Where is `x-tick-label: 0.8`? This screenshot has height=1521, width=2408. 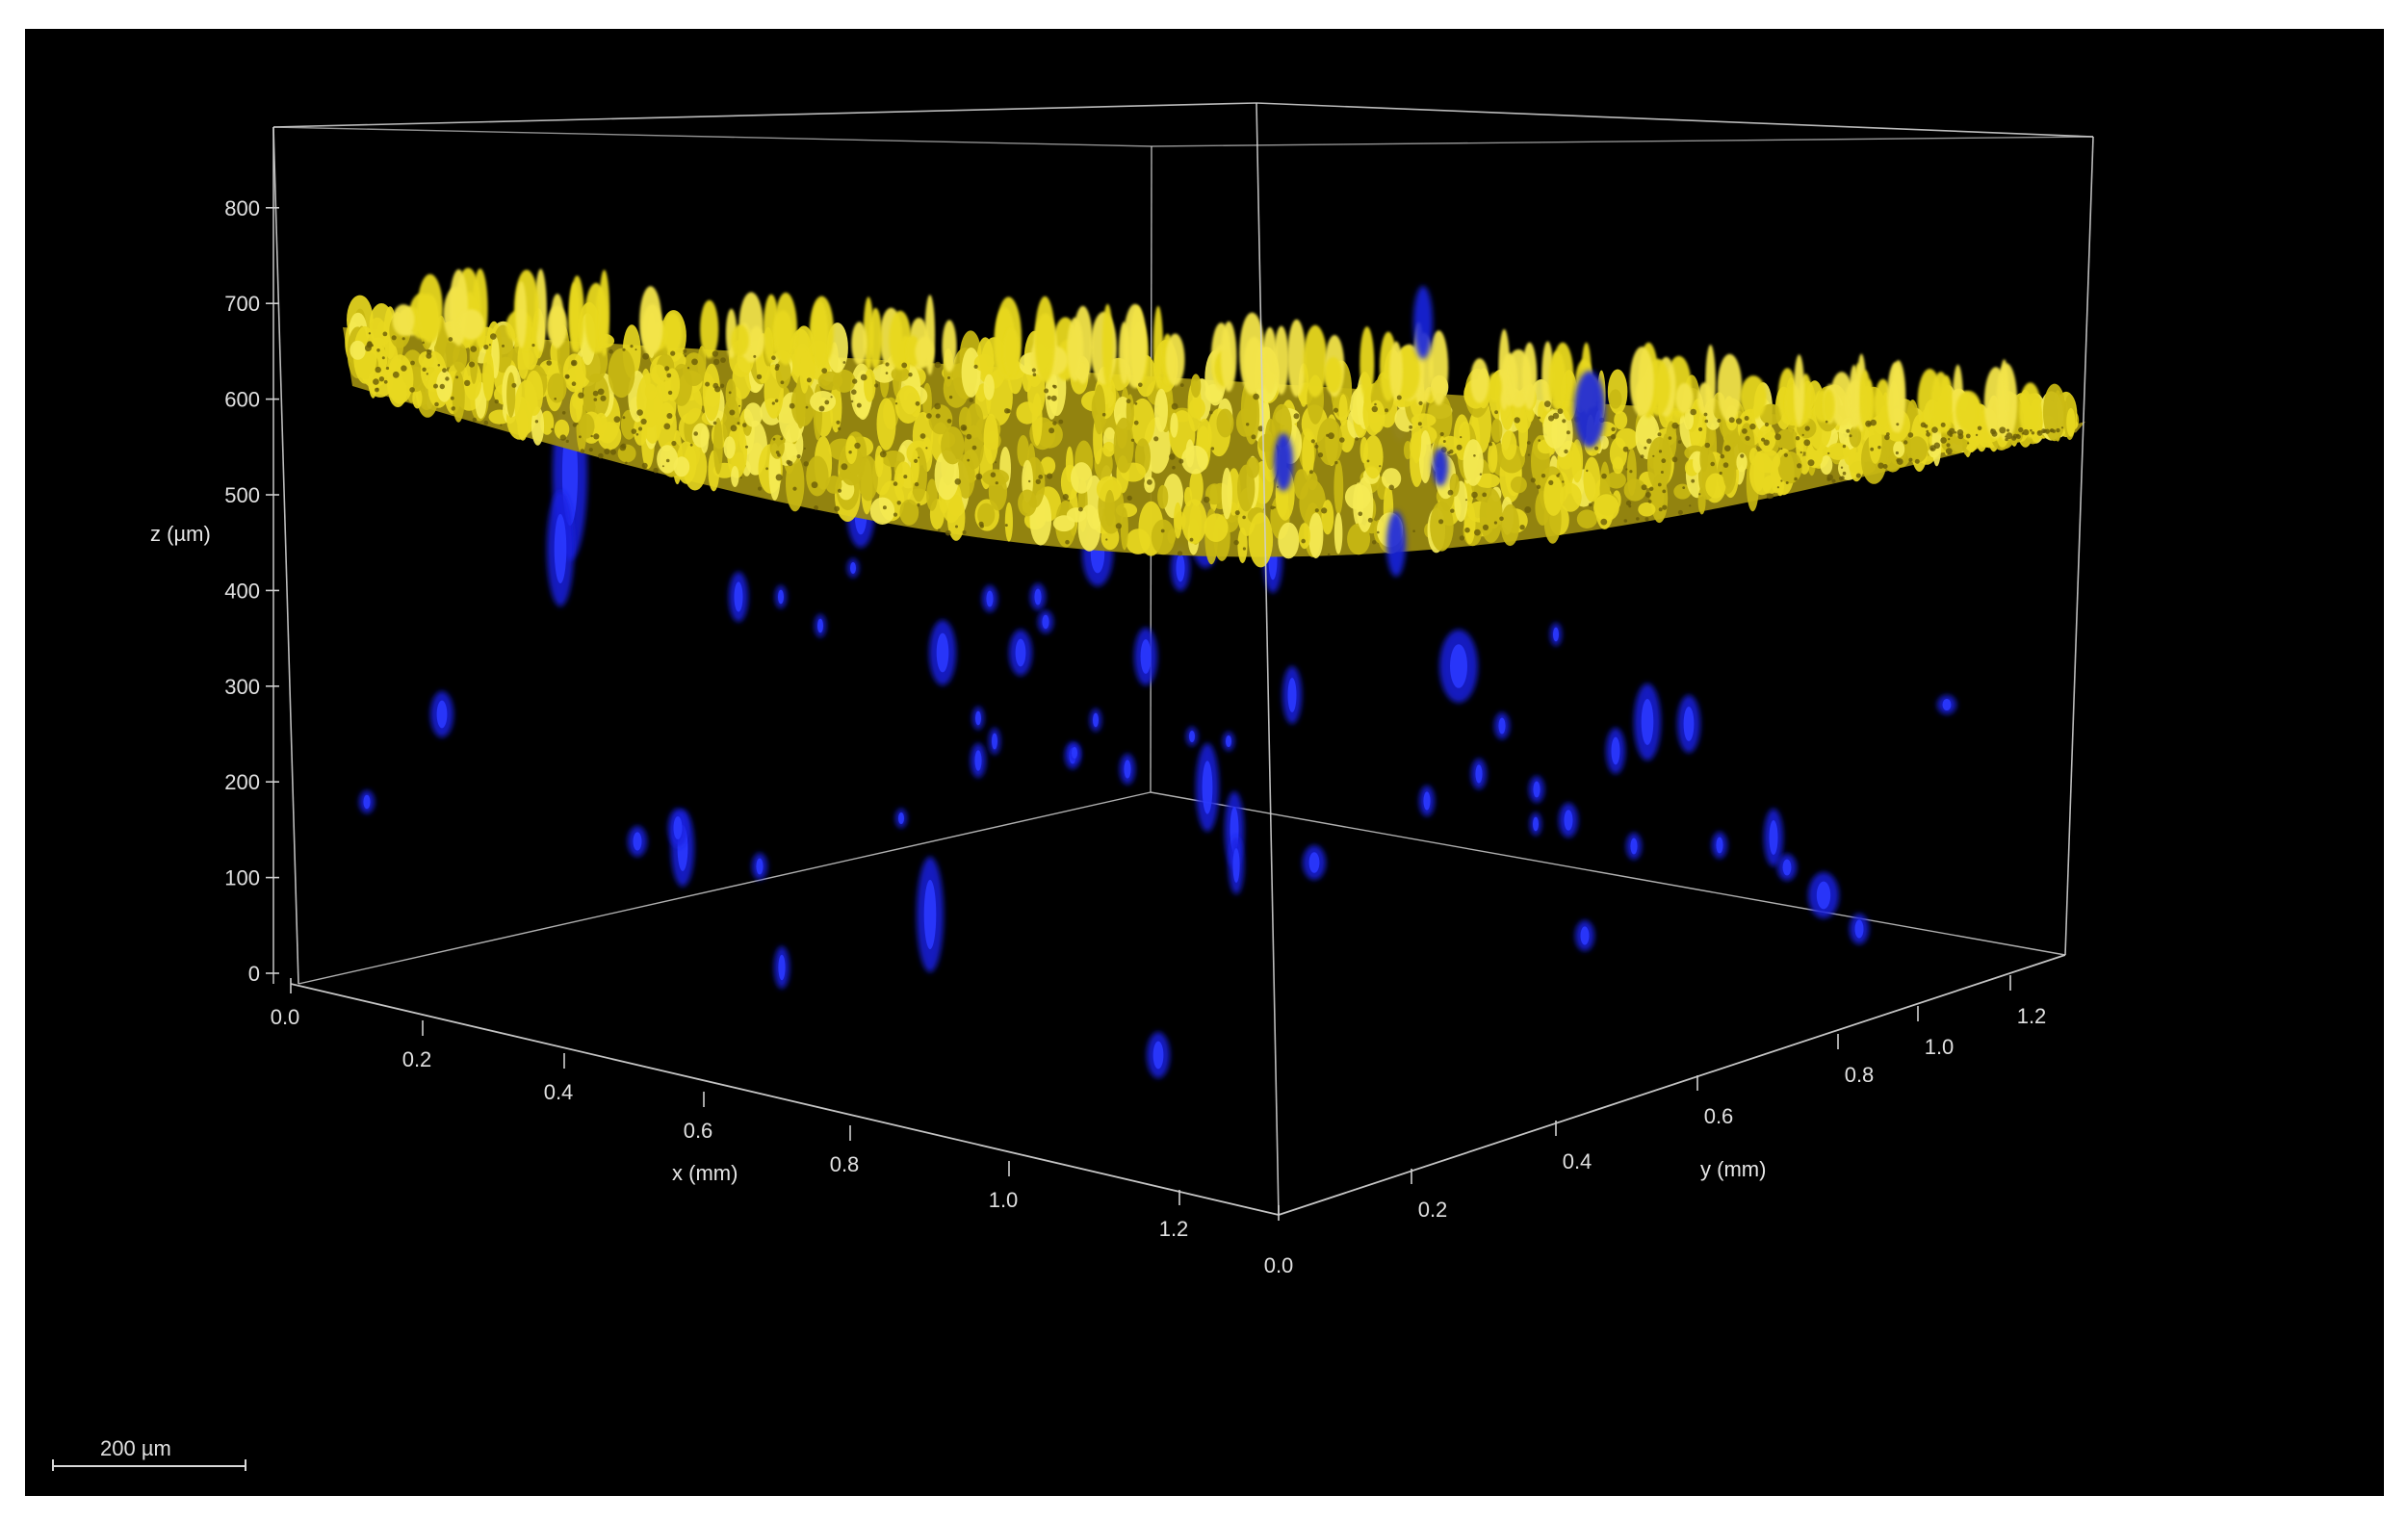 x-tick-label: 0.8 is located at coordinates (845, 1164).